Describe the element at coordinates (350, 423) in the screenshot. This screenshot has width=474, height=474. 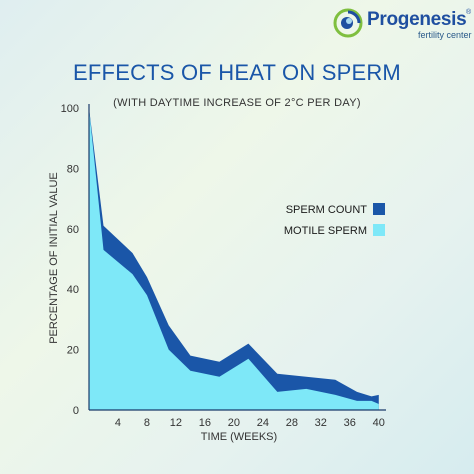
I see `x-tick-label: 36` at that location.